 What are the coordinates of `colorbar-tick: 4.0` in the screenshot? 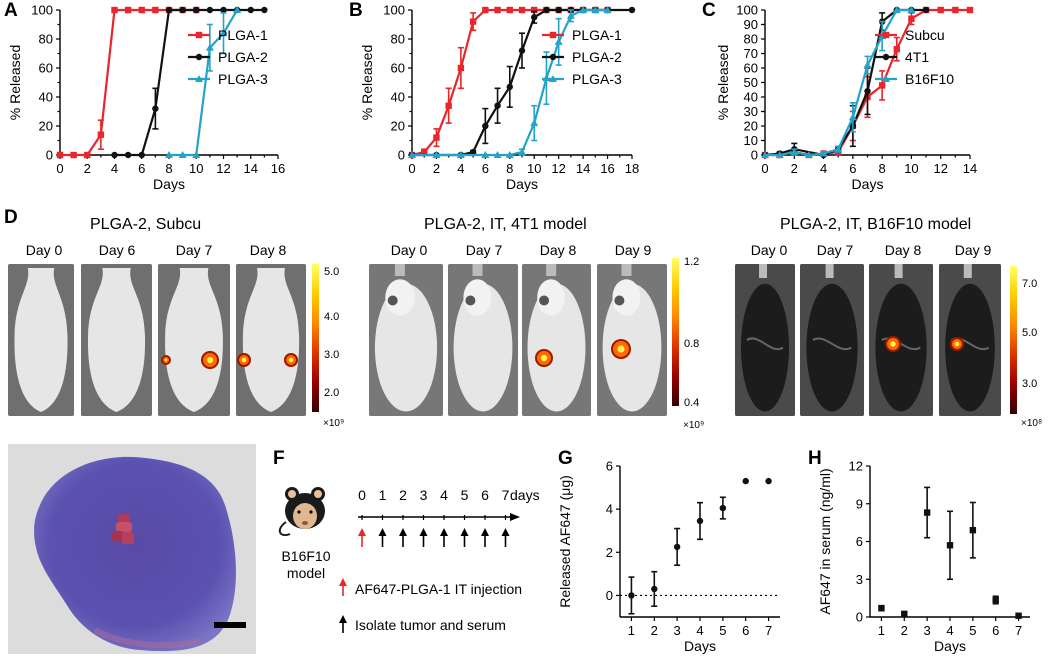 It's located at (332, 317).